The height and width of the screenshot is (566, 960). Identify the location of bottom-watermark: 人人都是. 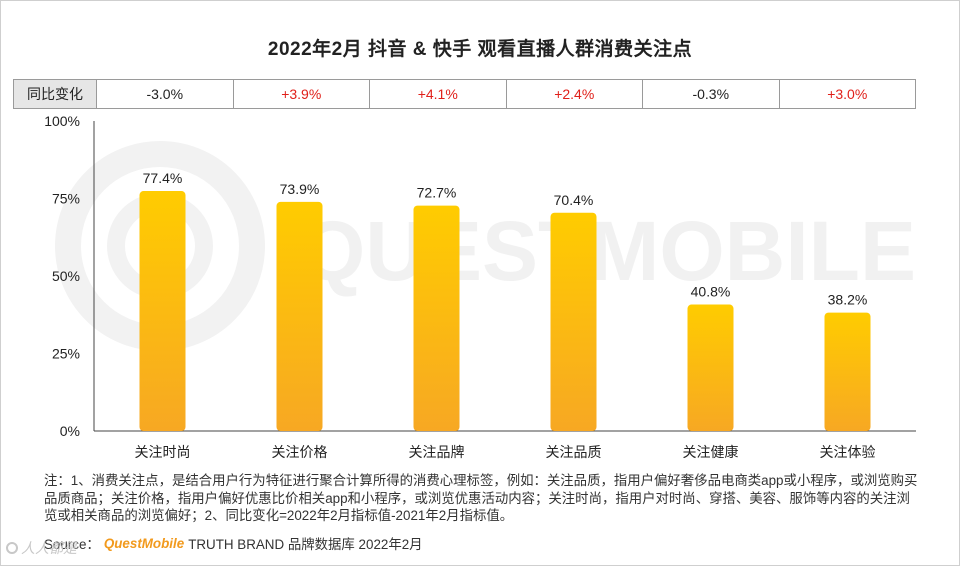
(41, 548).